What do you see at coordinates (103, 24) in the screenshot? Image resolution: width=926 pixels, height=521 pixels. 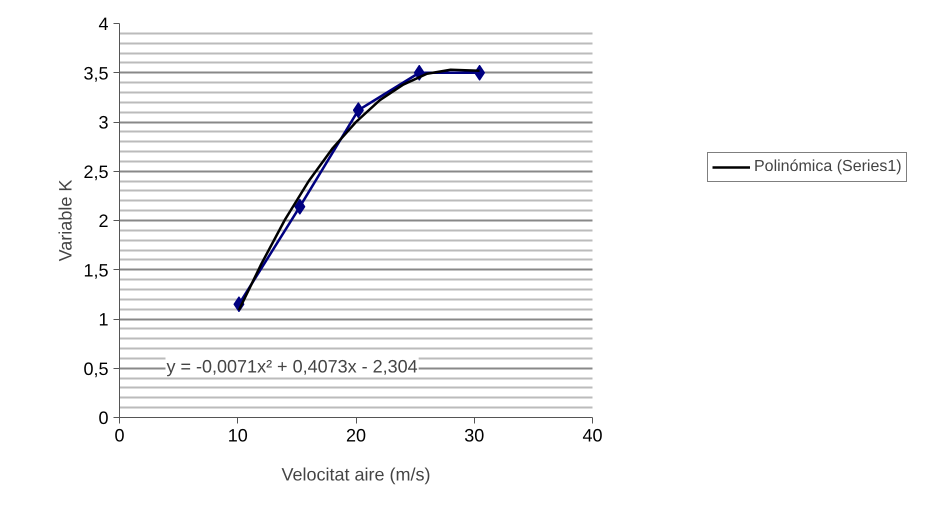 I see `y-tick-label: 4` at bounding box center [103, 24].